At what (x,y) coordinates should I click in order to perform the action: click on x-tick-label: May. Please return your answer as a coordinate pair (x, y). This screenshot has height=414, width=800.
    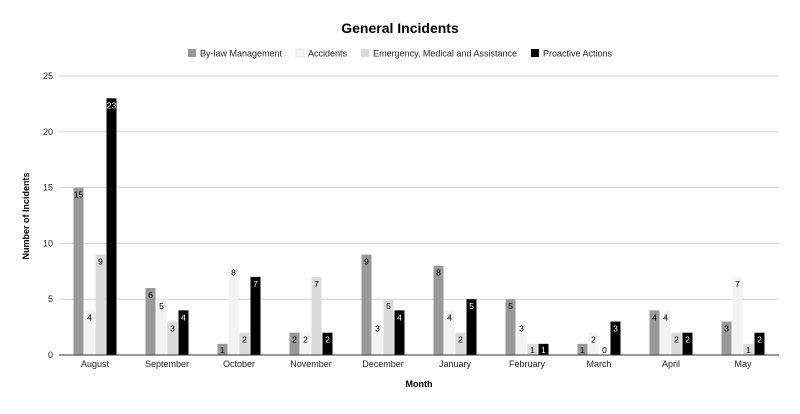
    Looking at the image, I should click on (743, 364).